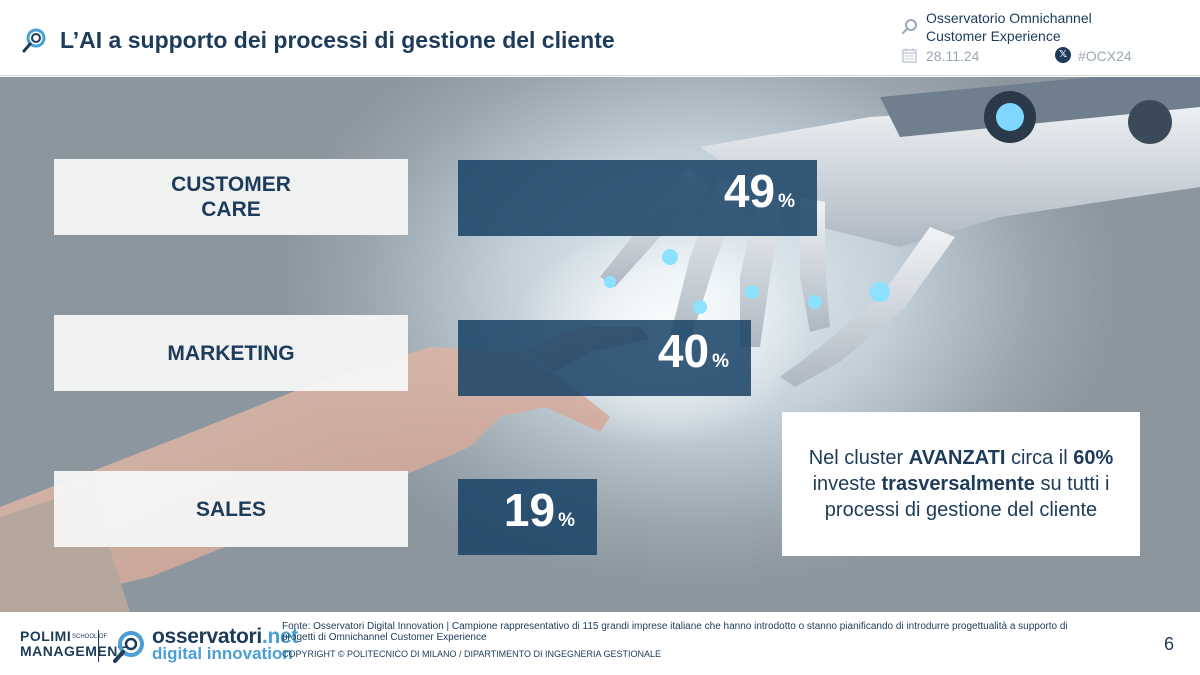  Describe the element at coordinates (909, 55) in the screenshot. I see `calendar-icon` at that location.